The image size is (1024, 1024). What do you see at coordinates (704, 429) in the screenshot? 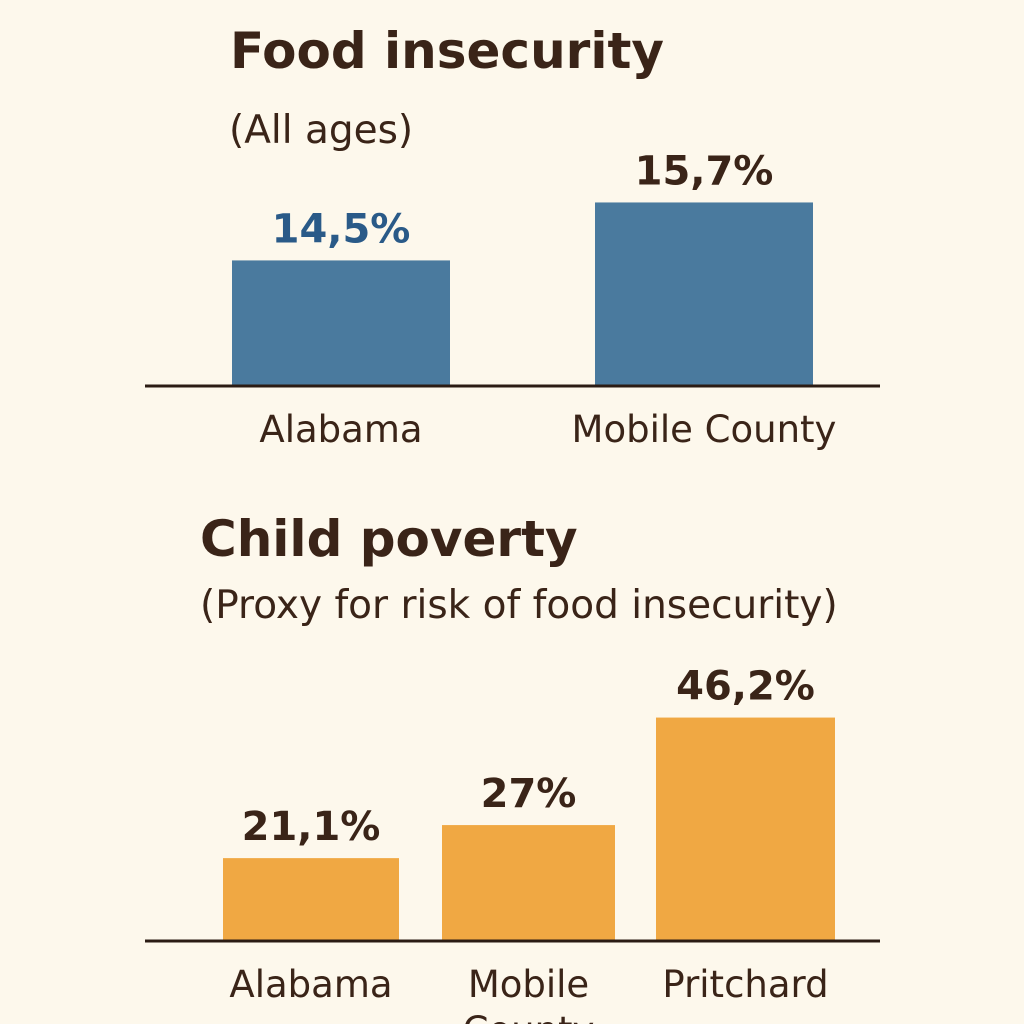
I see `category-label: Mobile County` at bounding box center [704, 429].